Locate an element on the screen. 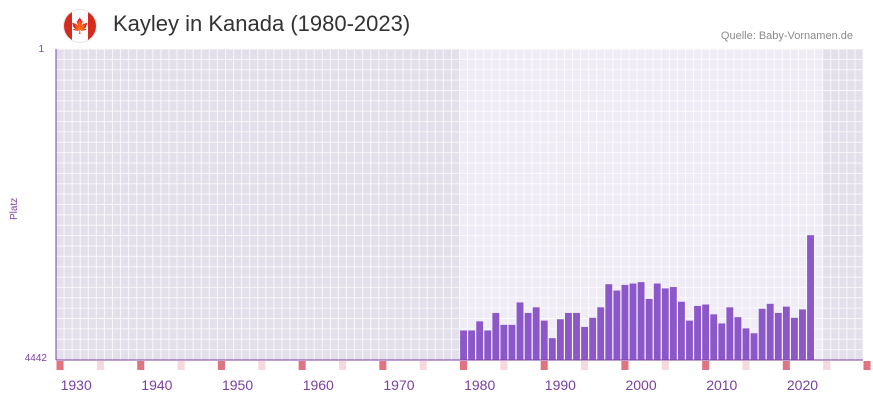  x-tick-label: 1990 is located at coordinates (560, 385).